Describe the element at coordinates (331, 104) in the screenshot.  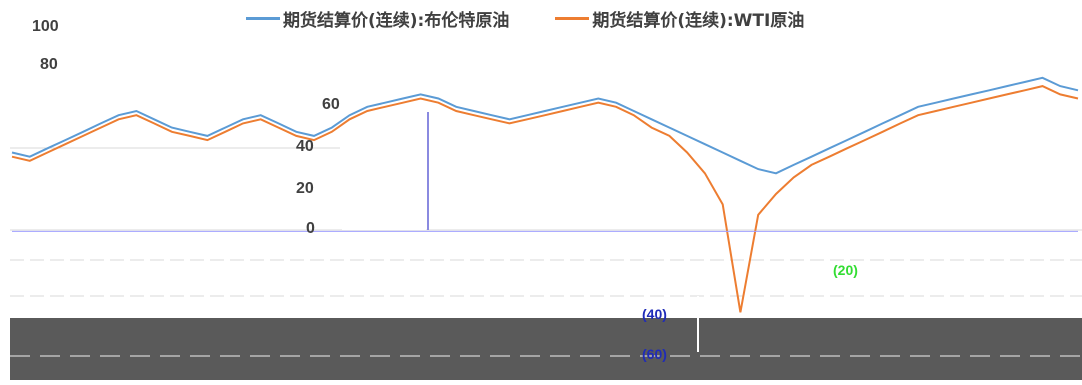
I see `y-tick-60: 60` at that location.